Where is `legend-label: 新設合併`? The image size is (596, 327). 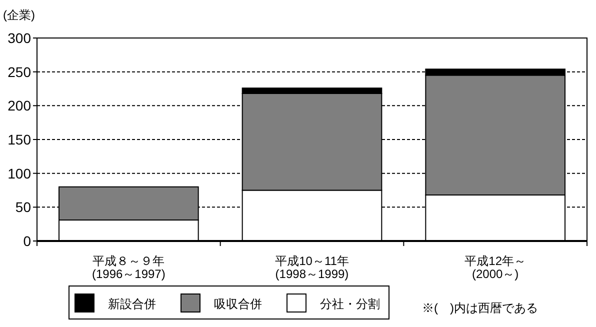
legend-label: 新設合併 is located at coordinates (132, 304).